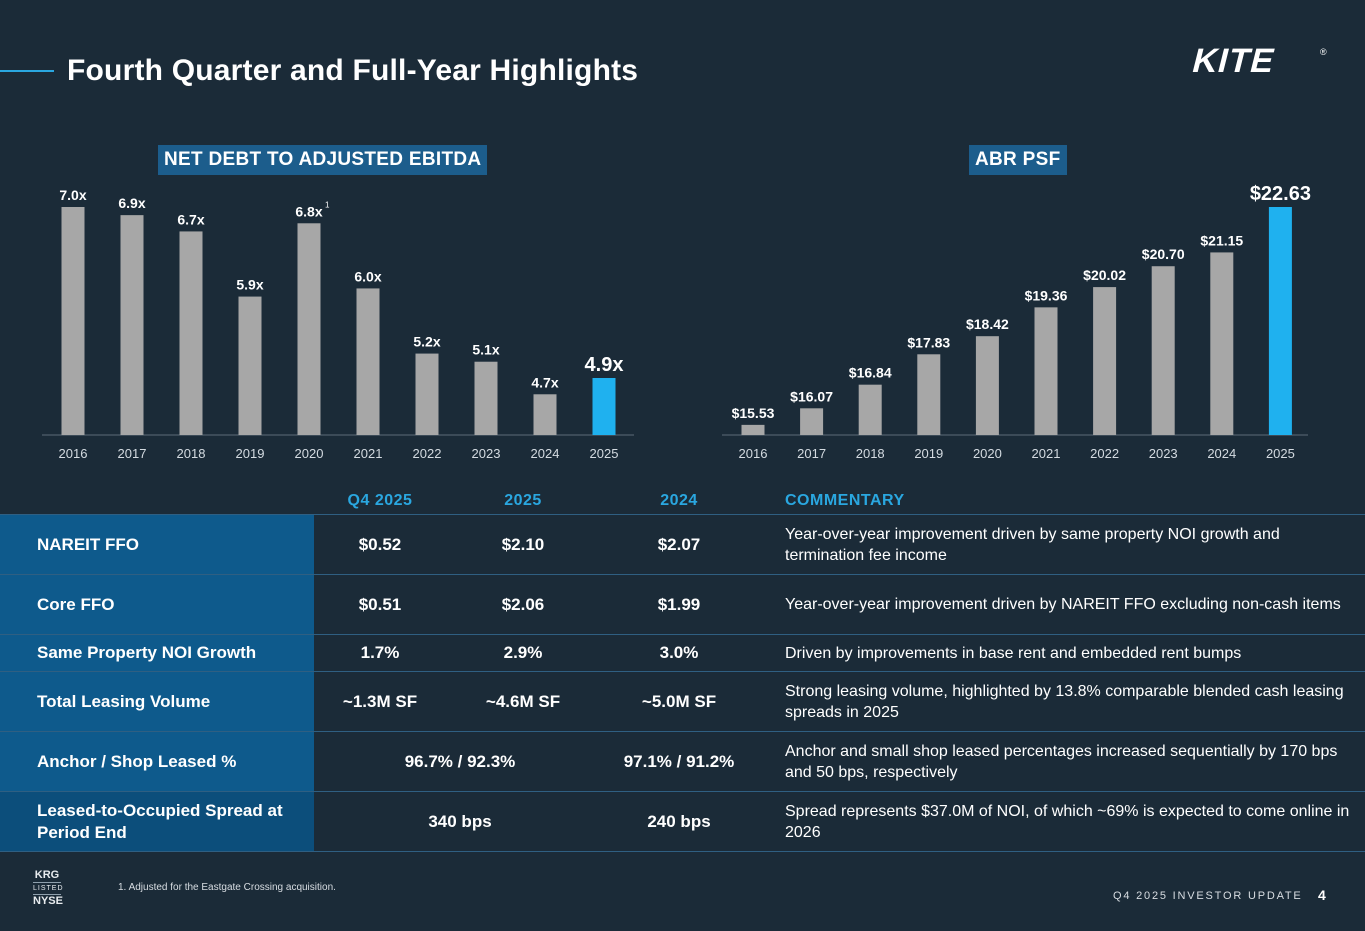  Describe the element at coordinates (679, 701) in the screenshot. I see `fy-2024-value: ~5.0M SF` at that location.